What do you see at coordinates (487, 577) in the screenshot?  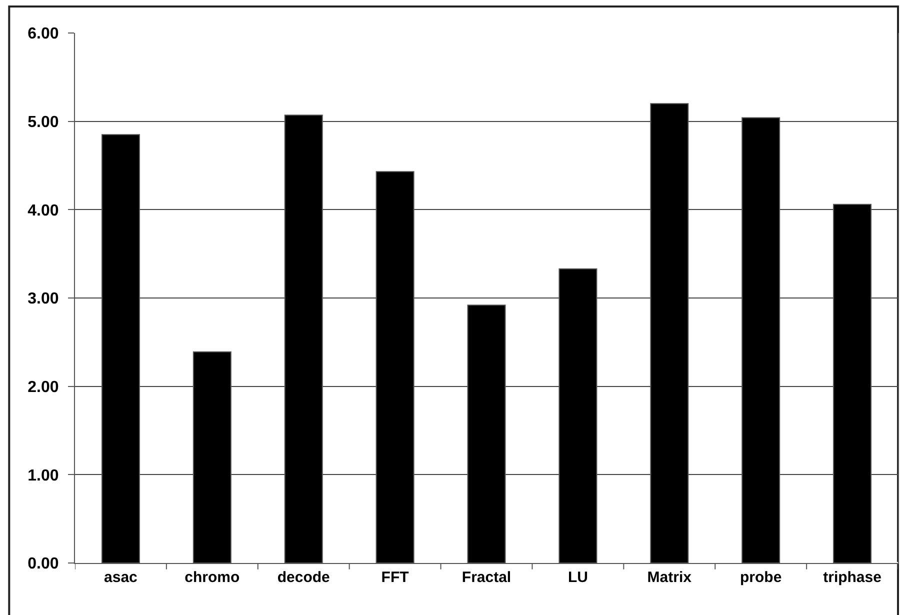 I see `x-tick-label: Fractal` at bounding box center [487, 577].